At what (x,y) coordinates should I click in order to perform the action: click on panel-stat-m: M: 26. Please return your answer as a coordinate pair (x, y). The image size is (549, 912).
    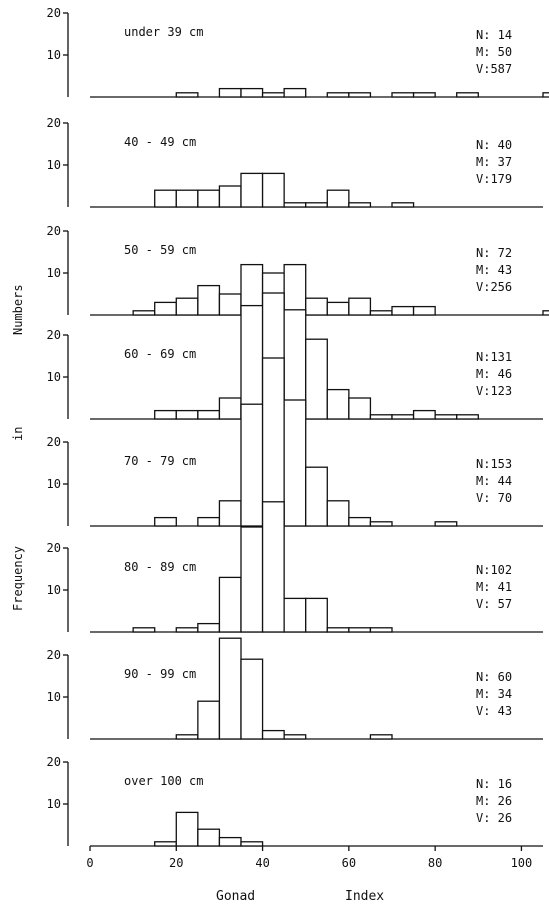
    Looking at the image, I should click on (494, 801).